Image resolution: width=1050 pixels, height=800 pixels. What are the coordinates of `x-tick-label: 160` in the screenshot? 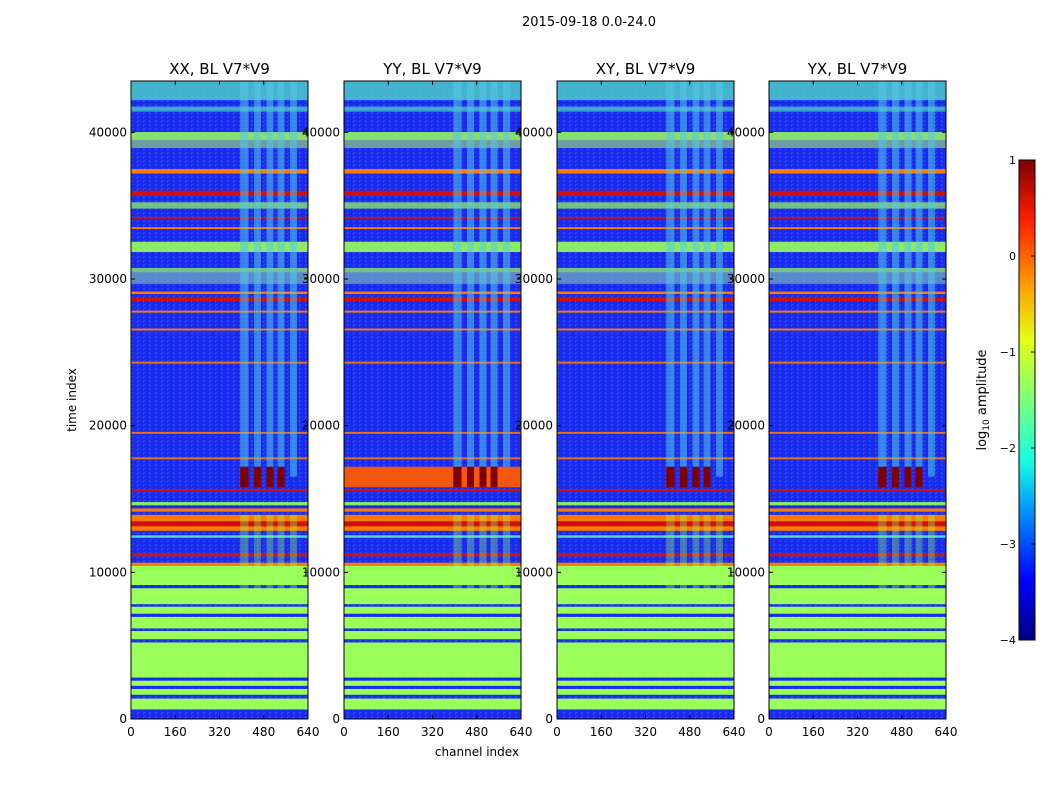 It's located at (175, 732).